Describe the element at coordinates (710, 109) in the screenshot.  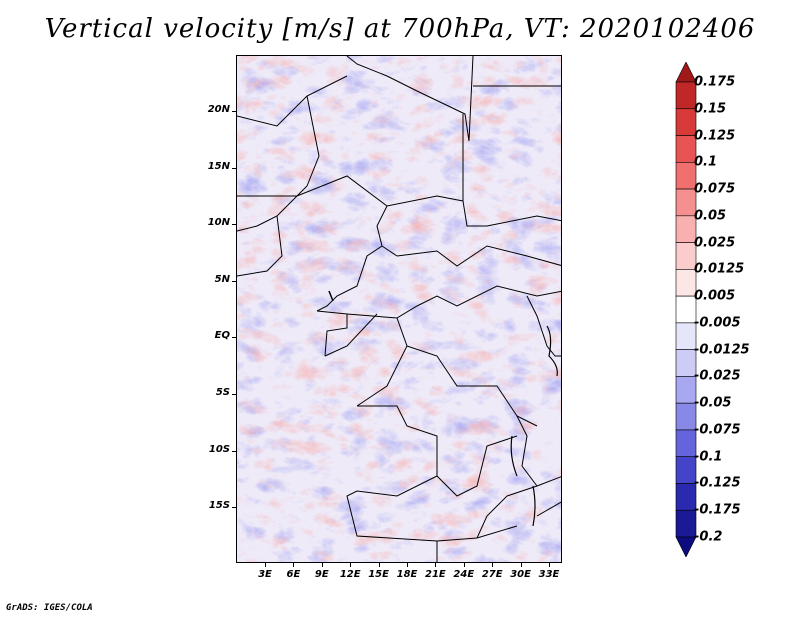
I see `colorbar-label: 0.15` at that location.